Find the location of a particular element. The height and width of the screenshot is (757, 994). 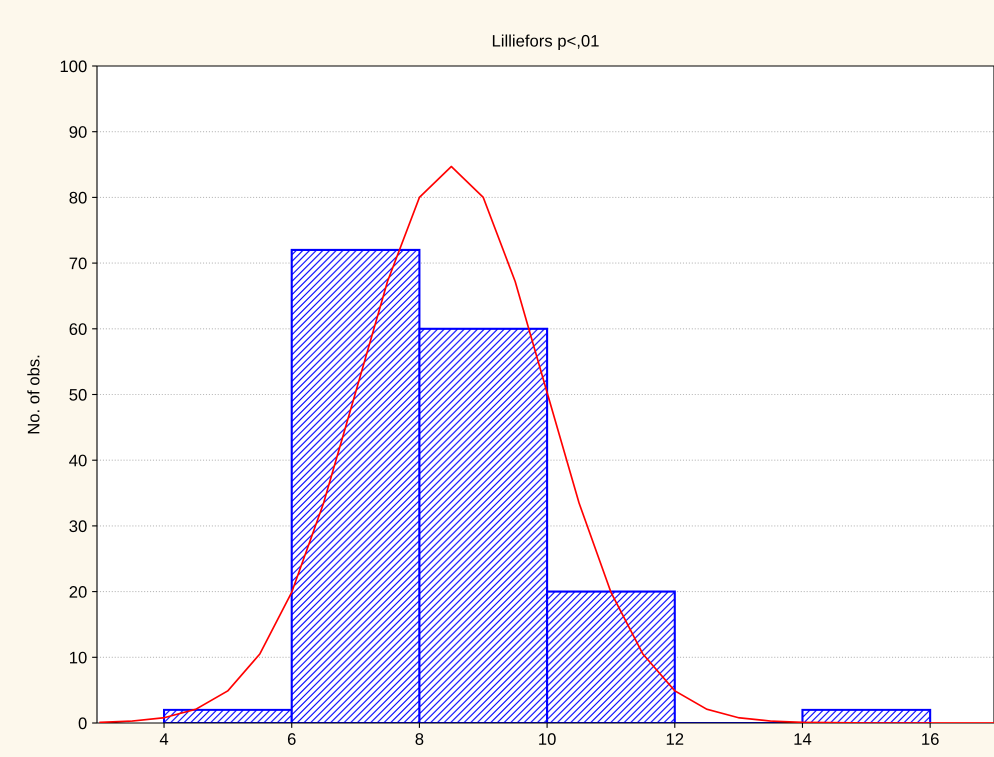

y-tick-label: 40 is located at coordinates (78, 460).